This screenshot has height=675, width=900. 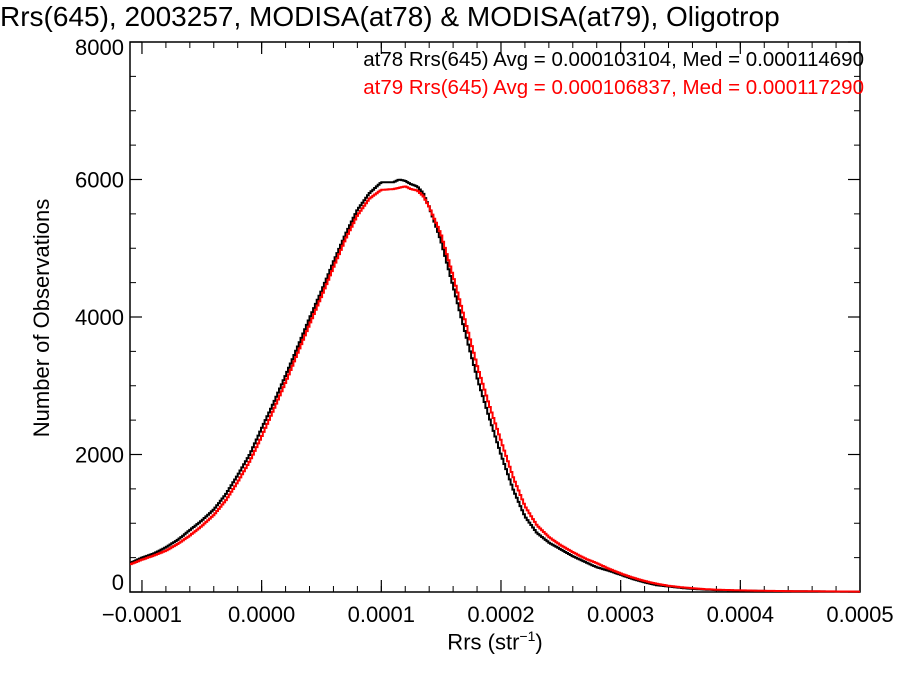 I want to click on y-tick-label: 0, so click(x=118, y=582).